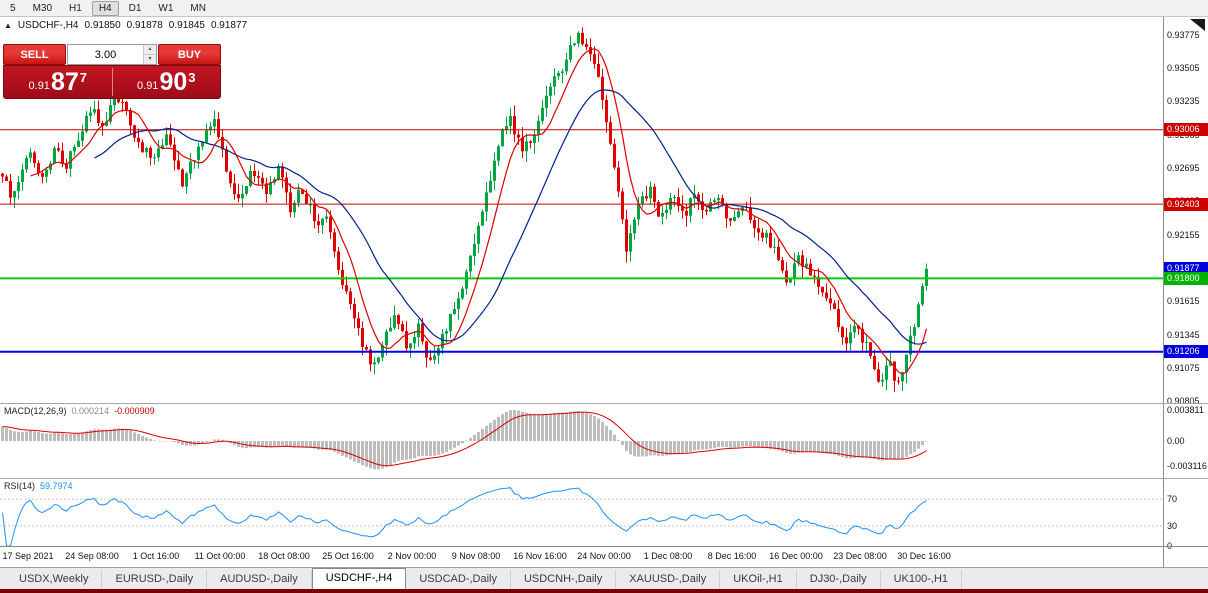 The image size is (1208, 593). I want to click on window-bottom-strip, so click(604, 591).